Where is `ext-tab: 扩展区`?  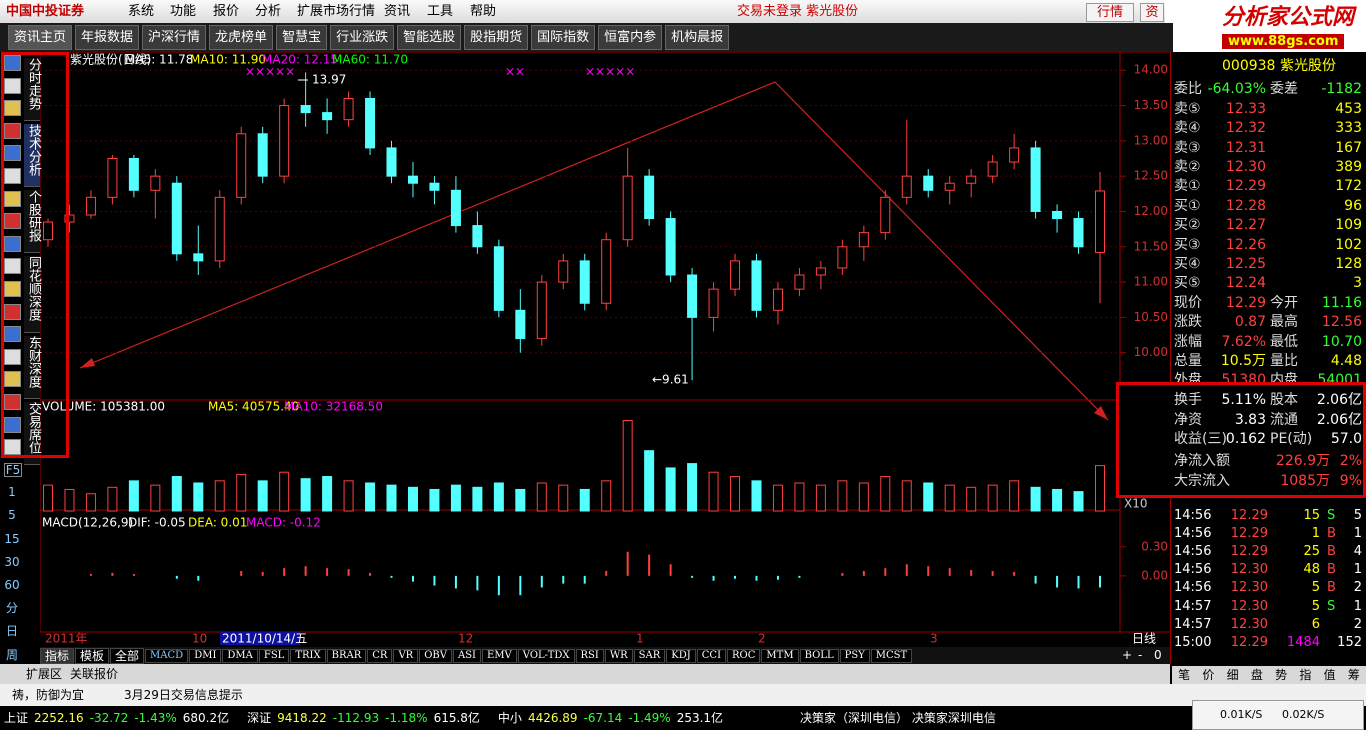 ext-tab: 扩展区 is located at coordinates (44, 674).